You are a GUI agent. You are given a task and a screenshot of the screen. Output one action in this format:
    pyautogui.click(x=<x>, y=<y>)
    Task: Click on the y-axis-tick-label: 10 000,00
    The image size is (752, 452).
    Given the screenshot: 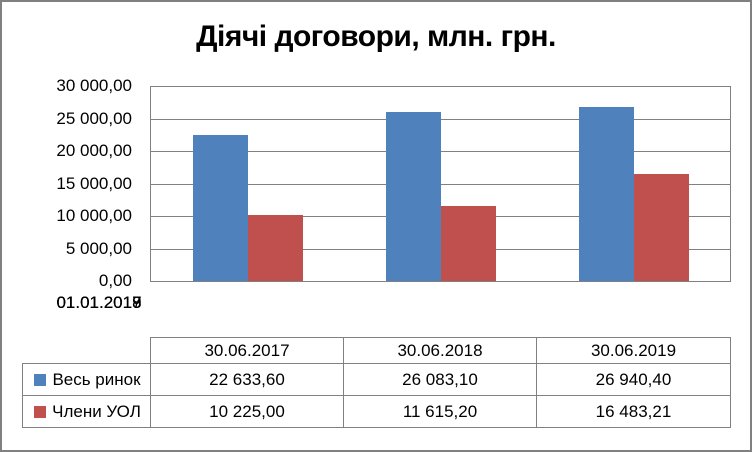 What is the action you would take?
    pyautogui.click(x=94, y=215)
    